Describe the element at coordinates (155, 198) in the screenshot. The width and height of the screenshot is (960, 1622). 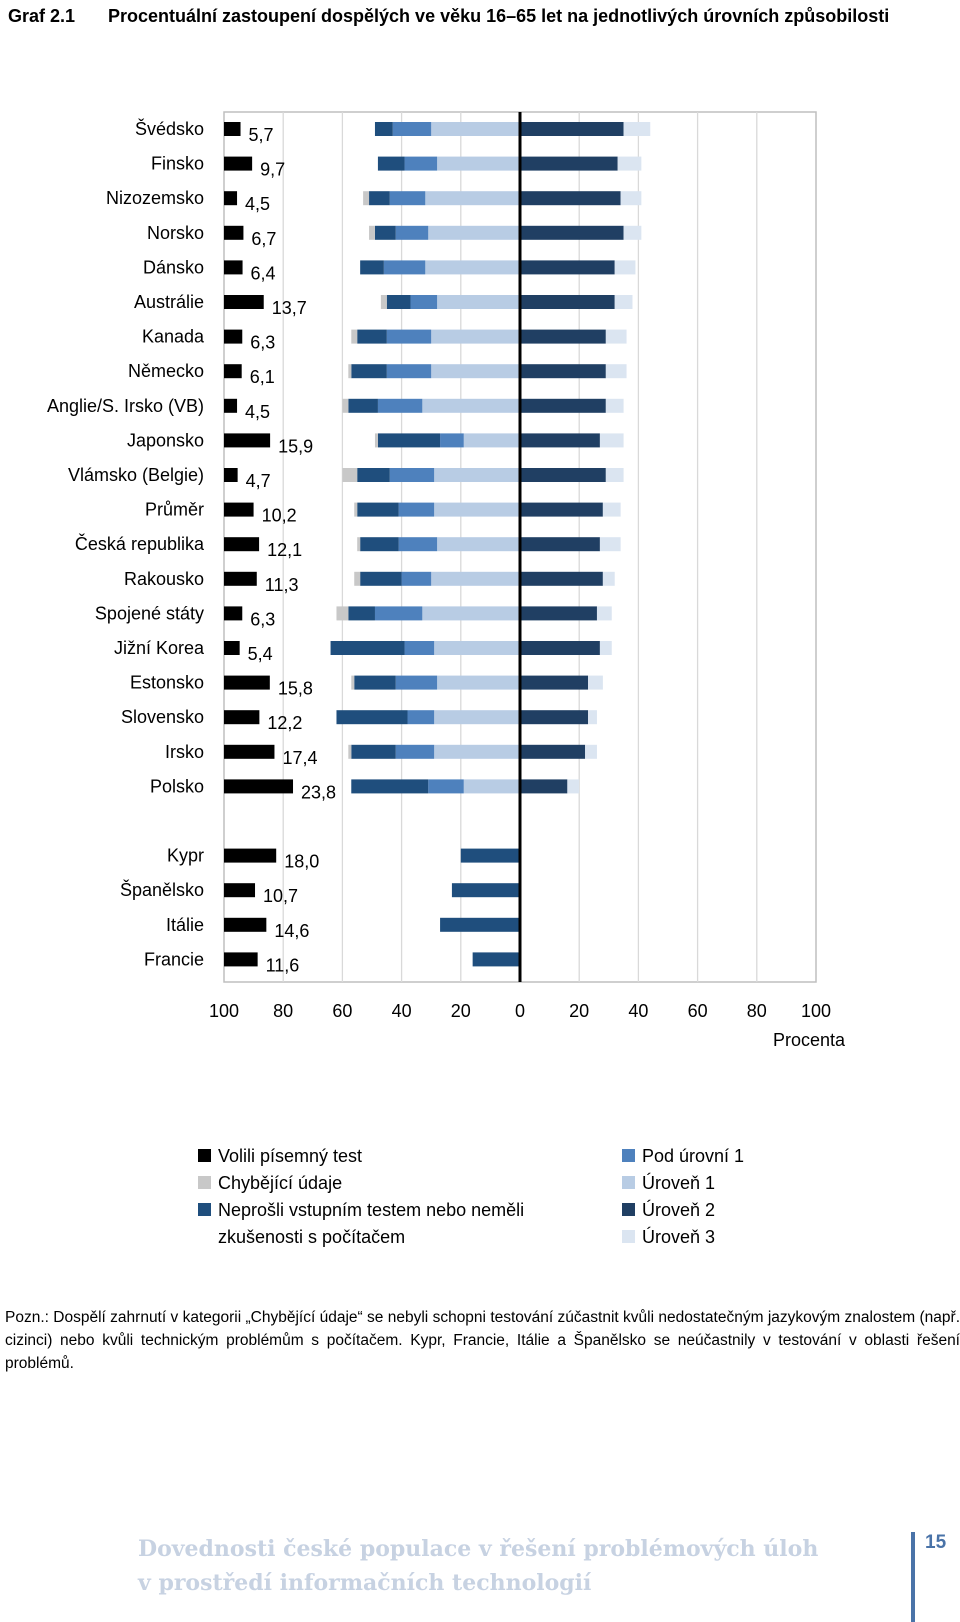
I see `country-label-2: Nizozemsko` at that location.